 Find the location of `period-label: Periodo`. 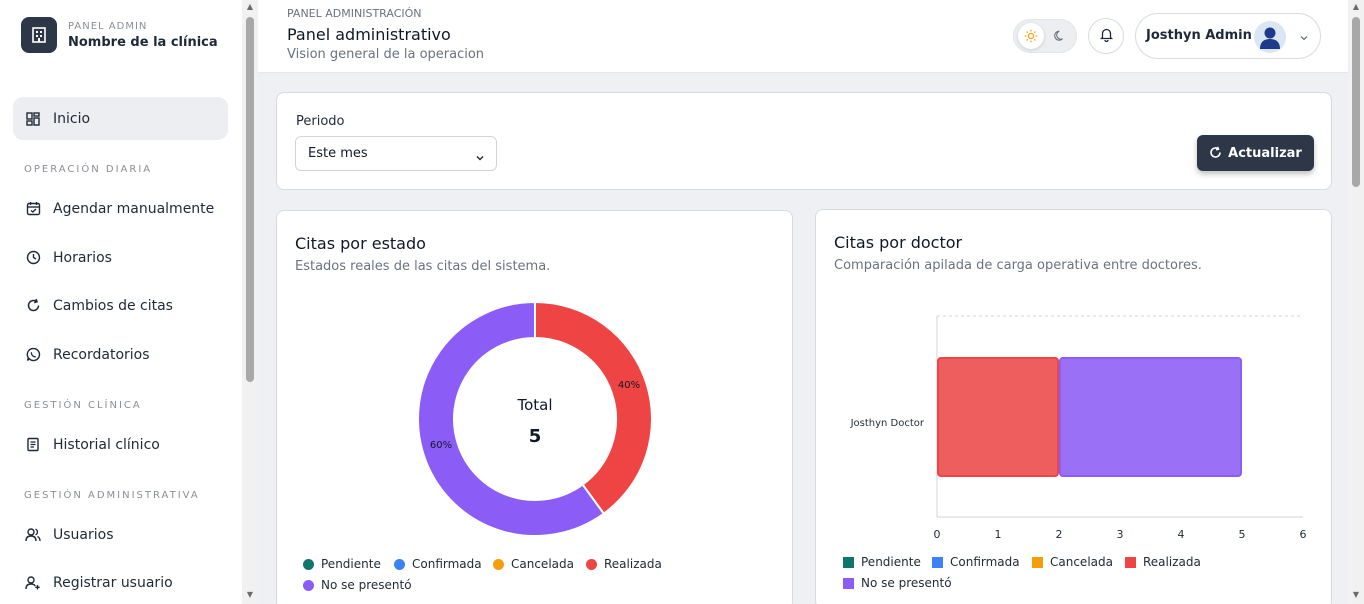

period-label: Periodo is located at coordinates (320, 121).